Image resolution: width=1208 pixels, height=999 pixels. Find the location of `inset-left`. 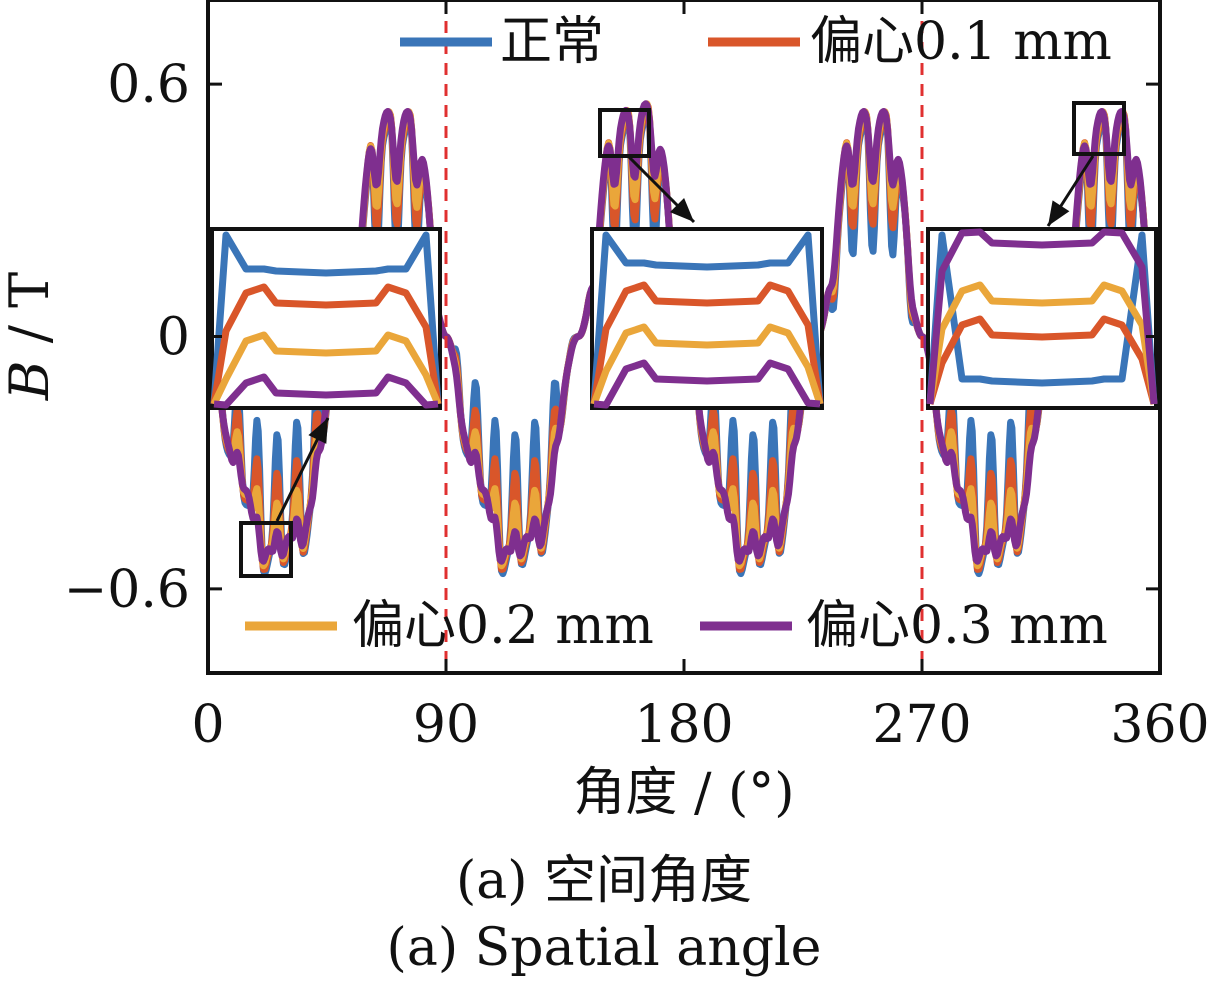

inset-left is located at coordinates (326, 402).